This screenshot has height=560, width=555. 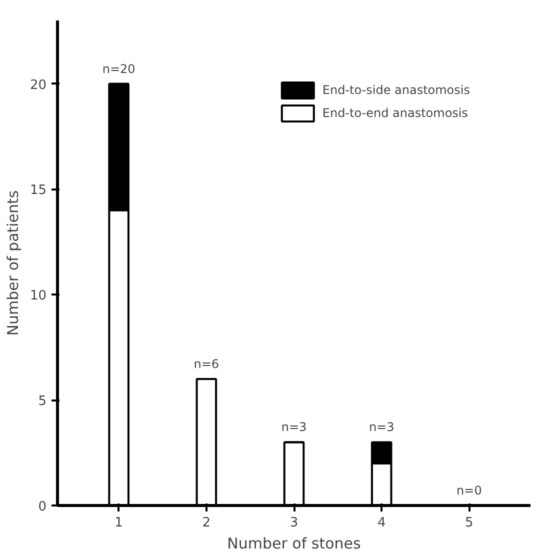 What do you see at coordinates (469, 491) in the screenshot?
I see `total-label: n=0` at bounding box center [469, 491].